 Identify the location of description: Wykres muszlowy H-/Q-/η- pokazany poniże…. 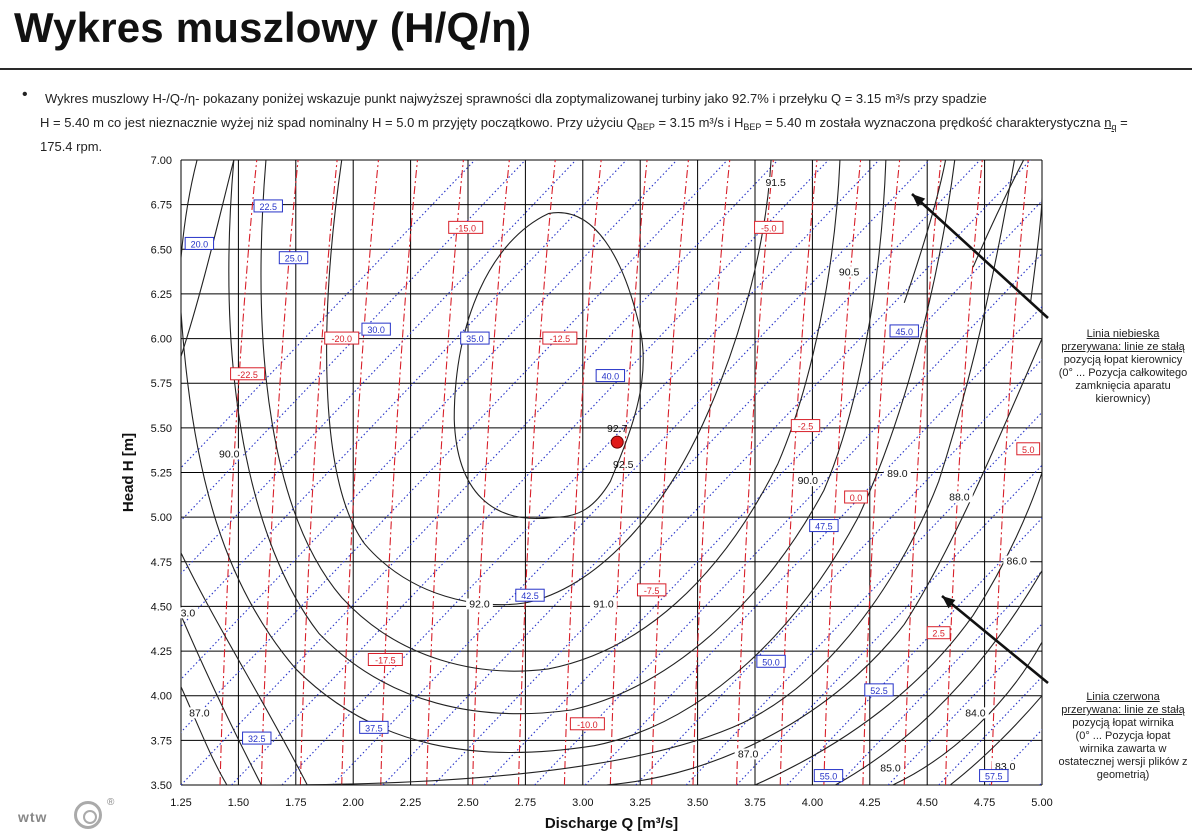
(617, 120).